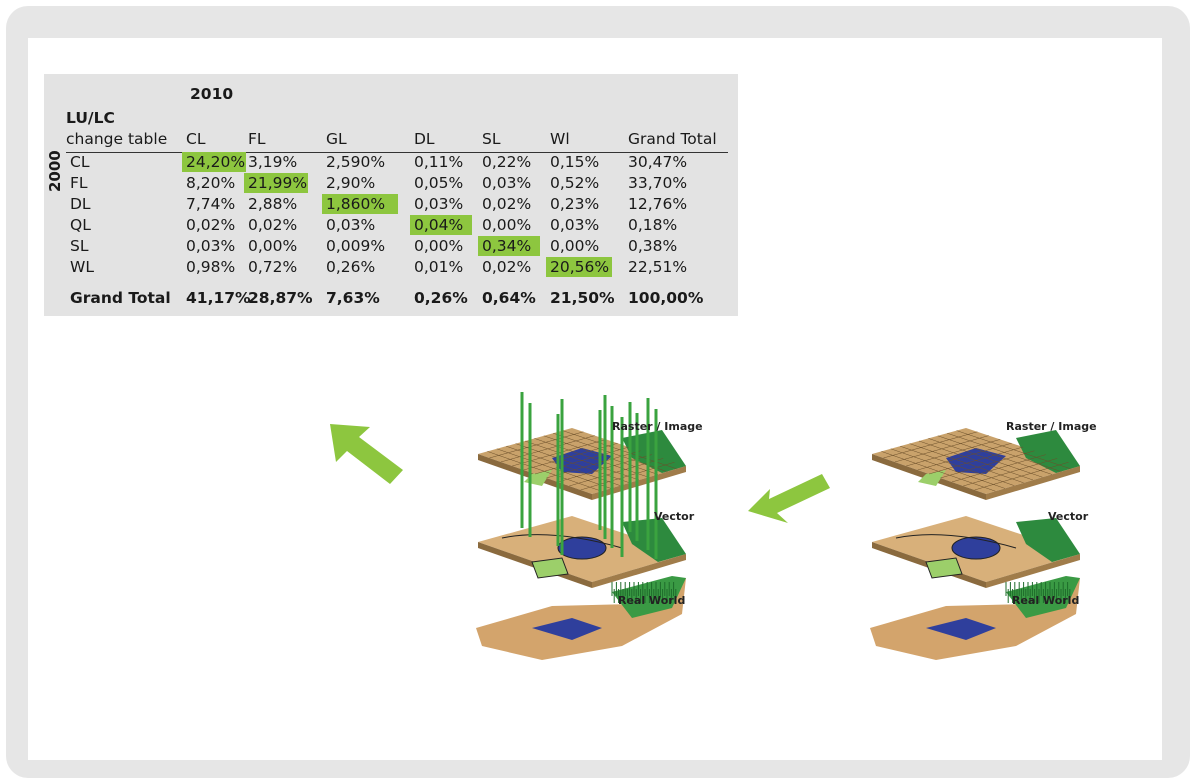 The height and width of the screenshot is (781, 1192). What do you see at coordinates (356, 162) in the screenshot?
I see `table-cell: 2,590%` at bounding box center [356, 162].